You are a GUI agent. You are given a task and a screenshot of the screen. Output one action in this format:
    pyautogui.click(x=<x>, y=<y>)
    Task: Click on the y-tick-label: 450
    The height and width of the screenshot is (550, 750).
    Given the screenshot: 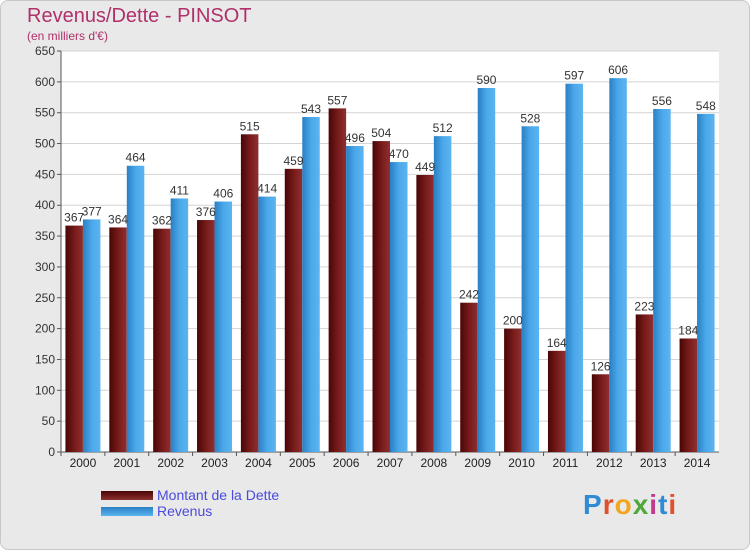 What is the action you would take?
    pyautogui.click(x=45, y=174)
    